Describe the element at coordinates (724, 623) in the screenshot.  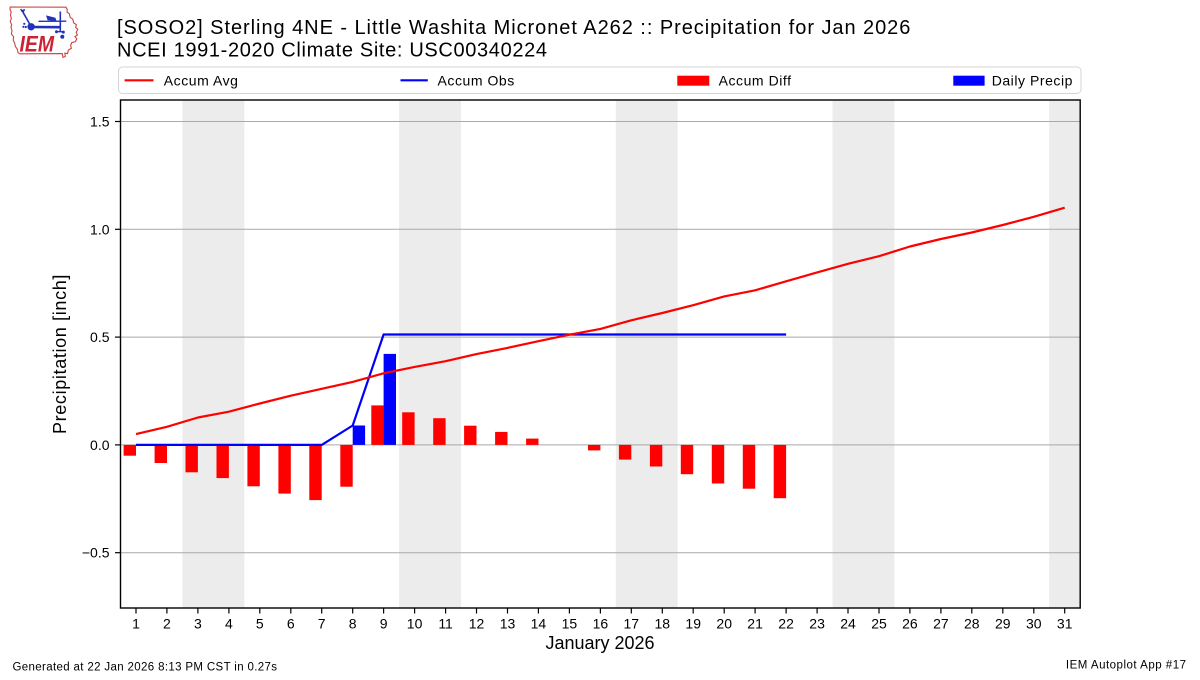
I see `svg-text: 20` at that location.